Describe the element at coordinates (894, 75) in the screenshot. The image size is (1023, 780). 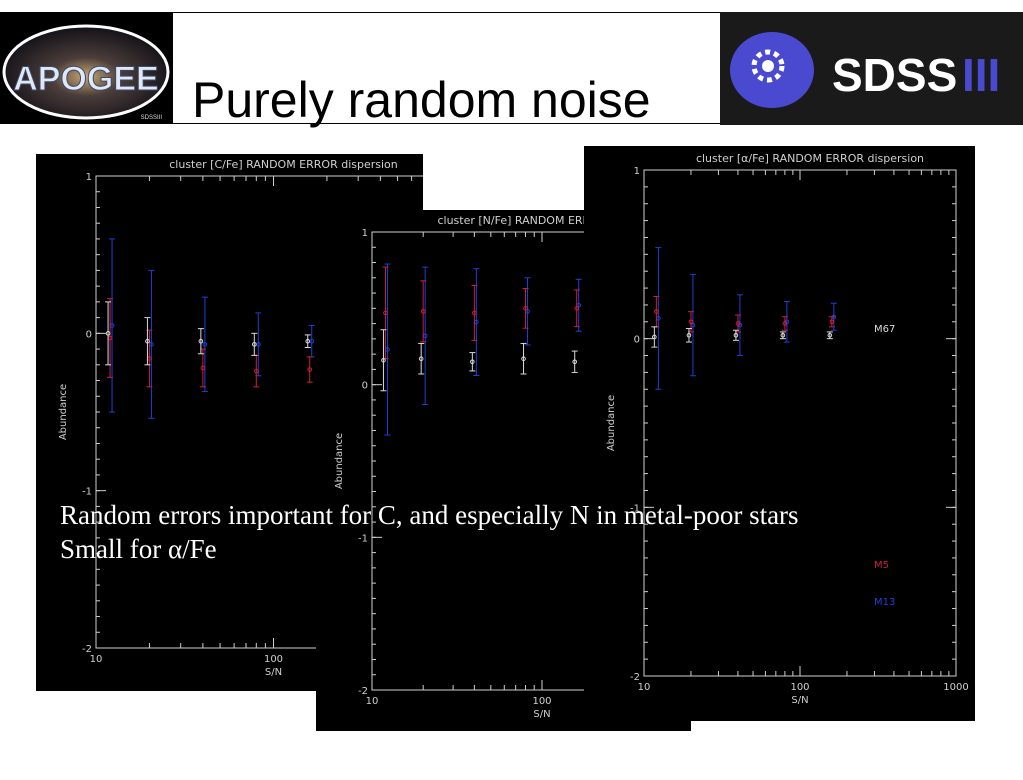
I see `sdss-logo-text: SDSS` at that location.